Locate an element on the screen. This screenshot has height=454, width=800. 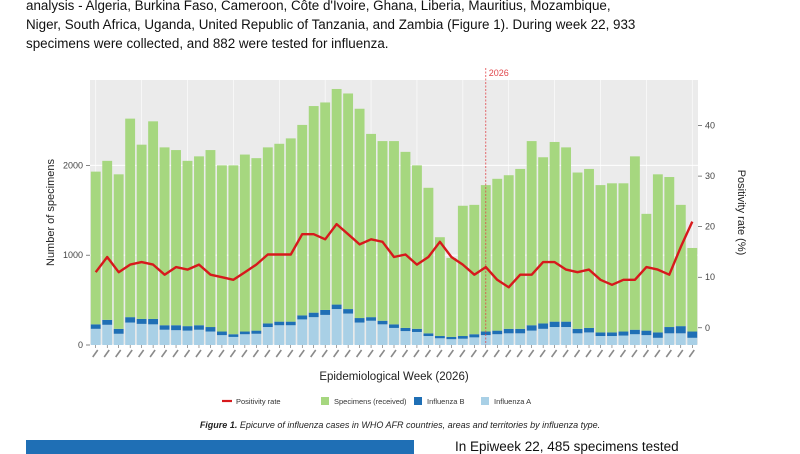
legend-label: Specimens (received) is located at coordinates (370, 401).